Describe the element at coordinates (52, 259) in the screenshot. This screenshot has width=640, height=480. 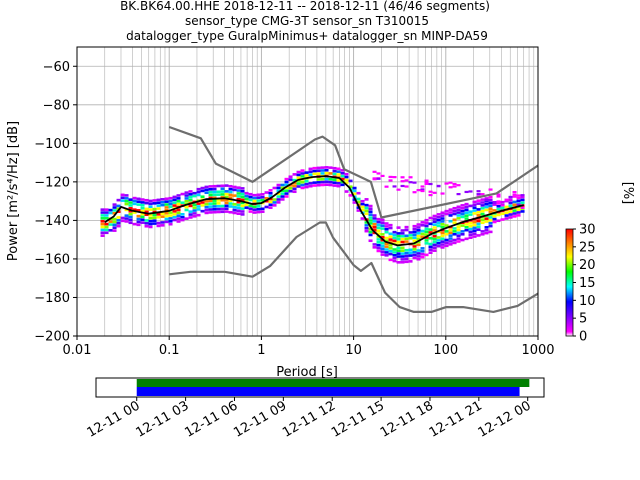
I see `y-tick-label: −160` at that location.